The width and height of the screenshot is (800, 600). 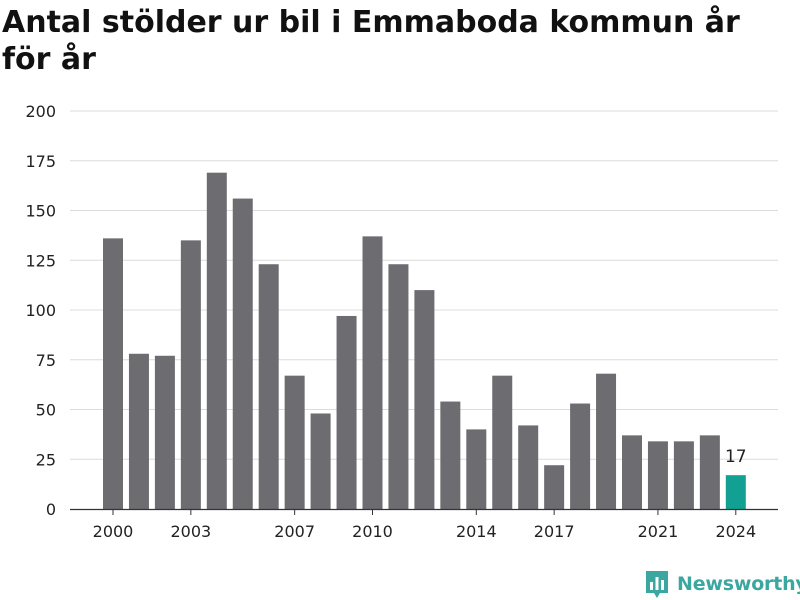 What do you see at coordinates (320, 461) in the screenshot?
I see `bar-2008` at bounding box center [320, 461].